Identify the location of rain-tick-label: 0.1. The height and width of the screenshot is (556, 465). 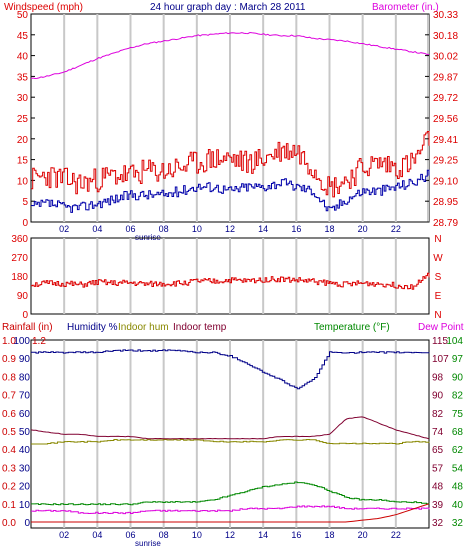
(9, 505).